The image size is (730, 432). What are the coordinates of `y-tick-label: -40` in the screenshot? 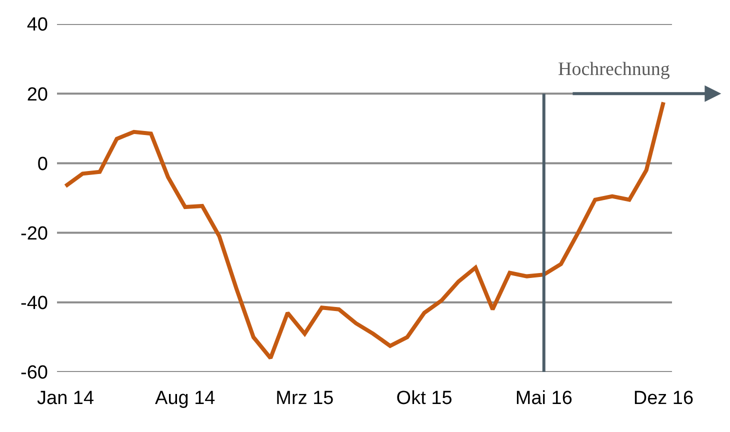 It's located at (34, 303).